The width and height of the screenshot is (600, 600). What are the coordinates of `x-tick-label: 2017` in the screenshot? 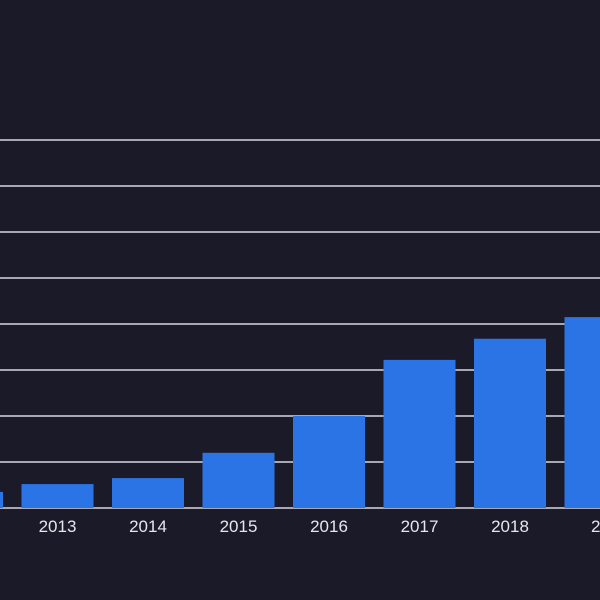 It's located at (420, 526).